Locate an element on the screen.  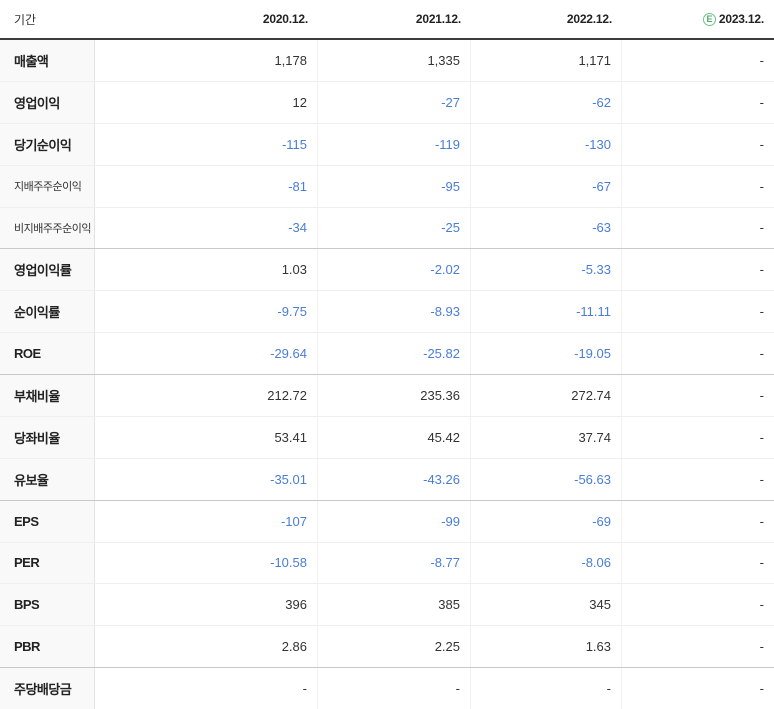
table-row: 영업이익 12 -27 -62 - is located at coordinates (387, 101).